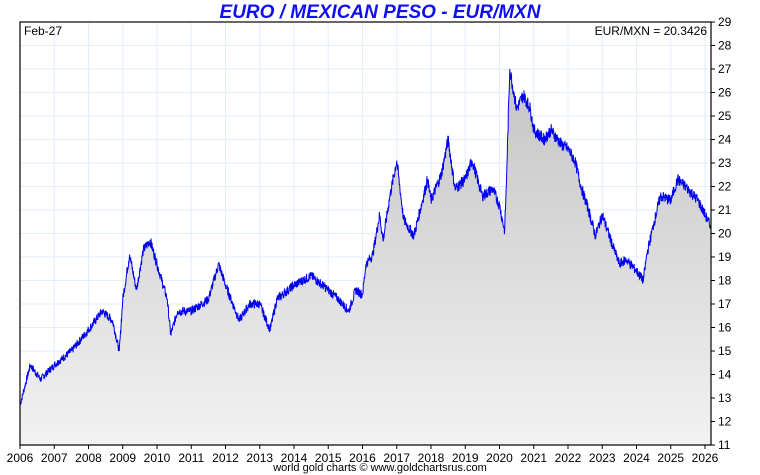  Describe the element at coordinates (362, 458) in the screenshot. I see `x-tick-label: 2016` at that location.